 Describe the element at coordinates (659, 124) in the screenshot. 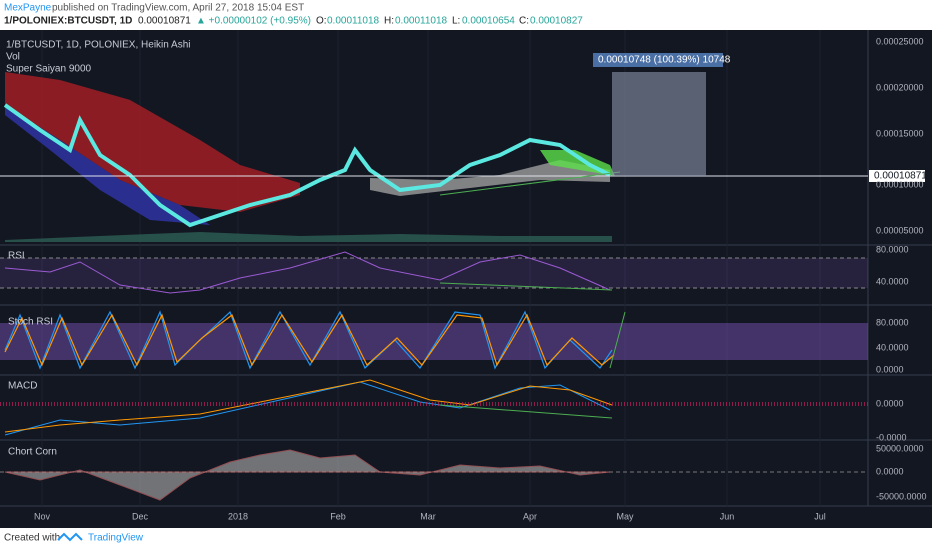

I see `measure-area` at that location.